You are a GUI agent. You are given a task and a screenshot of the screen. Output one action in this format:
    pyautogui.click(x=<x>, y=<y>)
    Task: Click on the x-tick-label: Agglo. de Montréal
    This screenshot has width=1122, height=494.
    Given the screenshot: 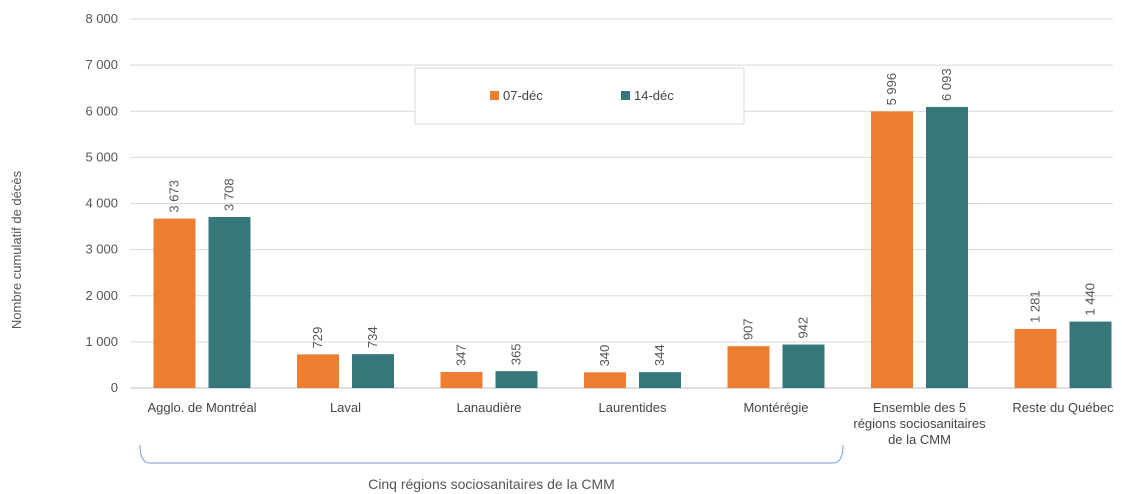 What is the action you would take?
    pyautogui.click(x=201, y=407)
    